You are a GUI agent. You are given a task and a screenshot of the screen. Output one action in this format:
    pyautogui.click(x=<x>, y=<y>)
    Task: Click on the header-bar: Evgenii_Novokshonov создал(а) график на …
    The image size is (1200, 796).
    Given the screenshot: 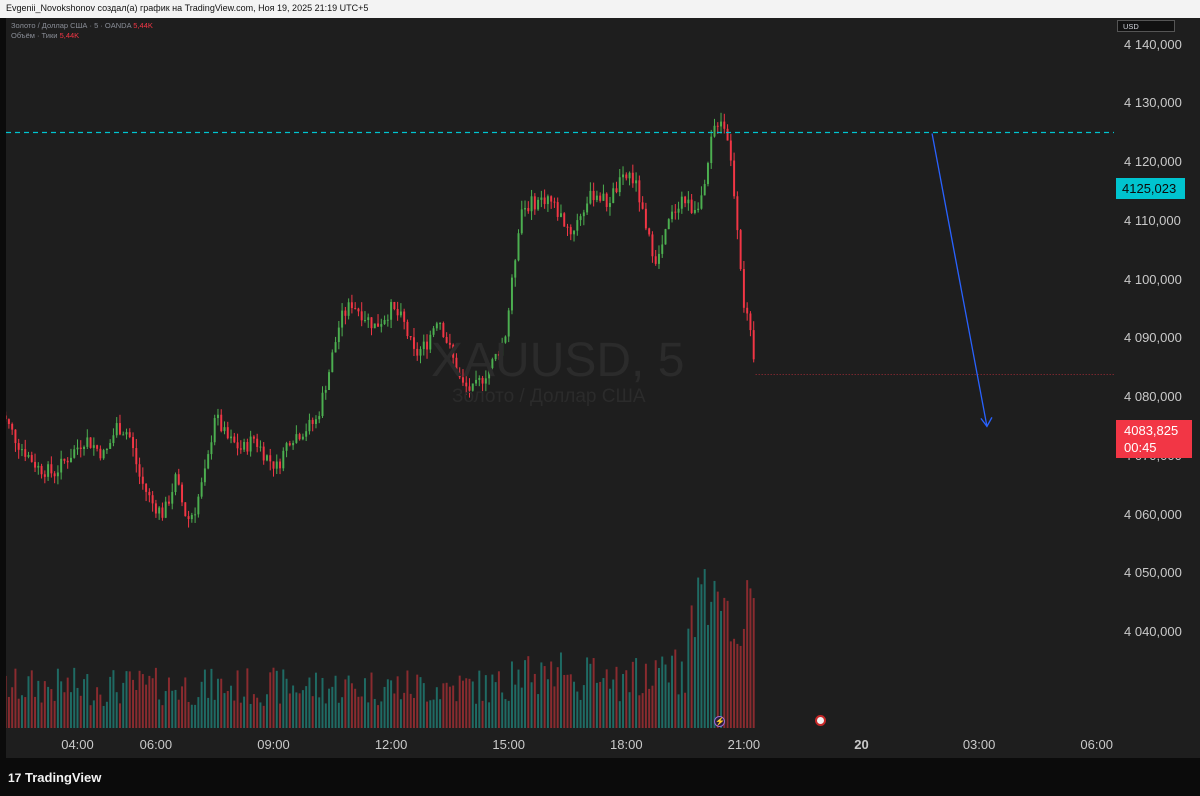 What is the action you would take?
    pyautogui.click(x=600, y=9)
    